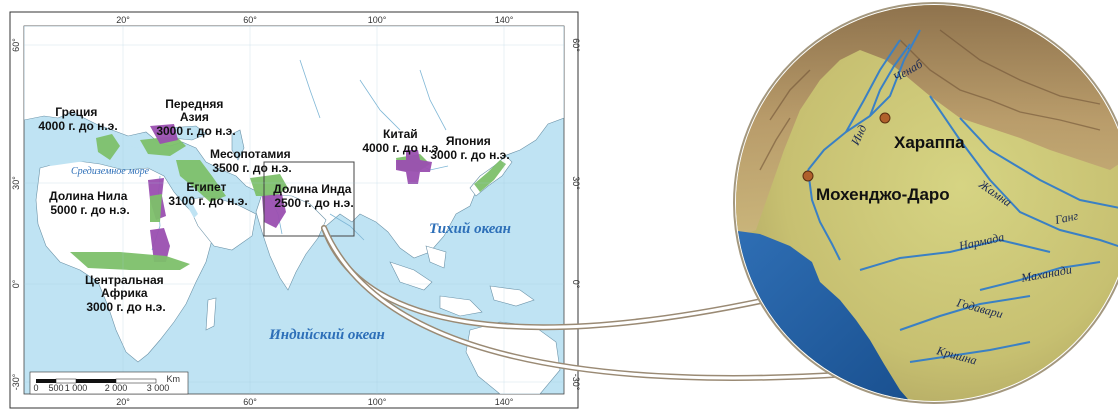 This screenshot has width=1118, height=413. Describe the element at coordinates (885, 118) in the screenshot. I see `harappa-marker` at that location.